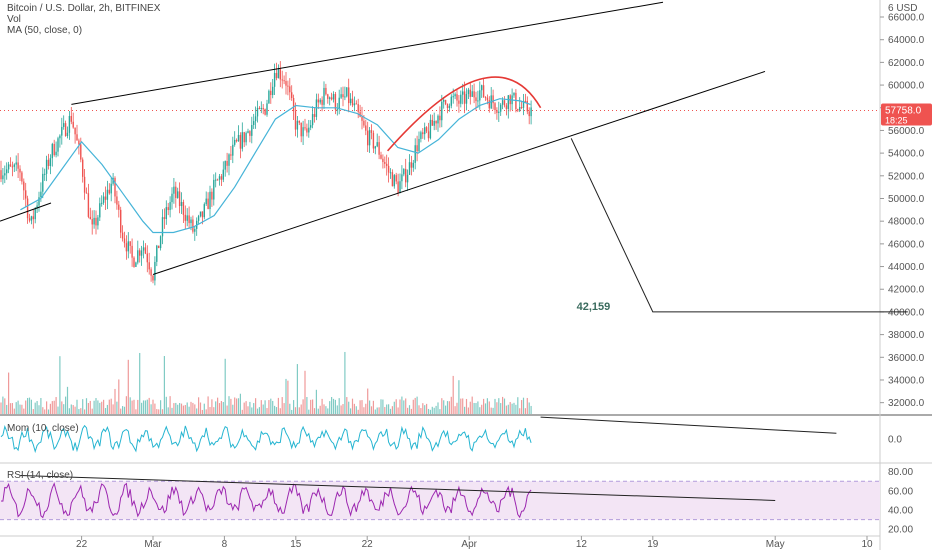 The height and width of the screenshot is (555, 932). Describe the element at coordinates (906, 114) in the screenshot. I see `last-price-badge` at that location.